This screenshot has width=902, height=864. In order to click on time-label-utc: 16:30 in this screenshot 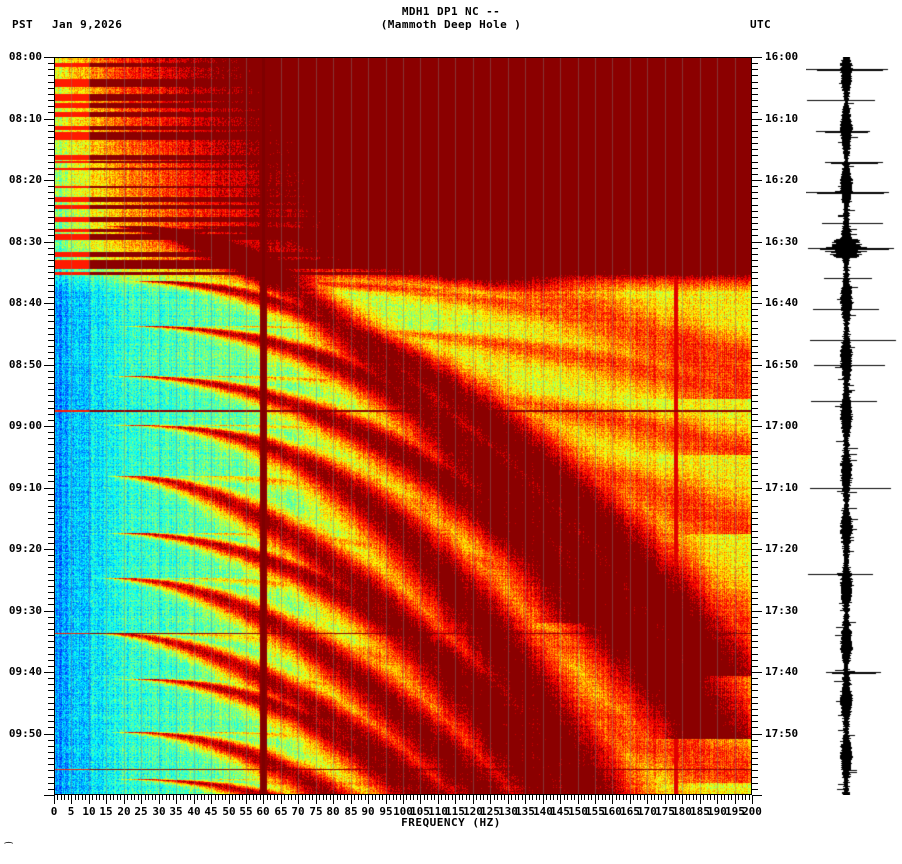, I will do `click(782, 241)`.